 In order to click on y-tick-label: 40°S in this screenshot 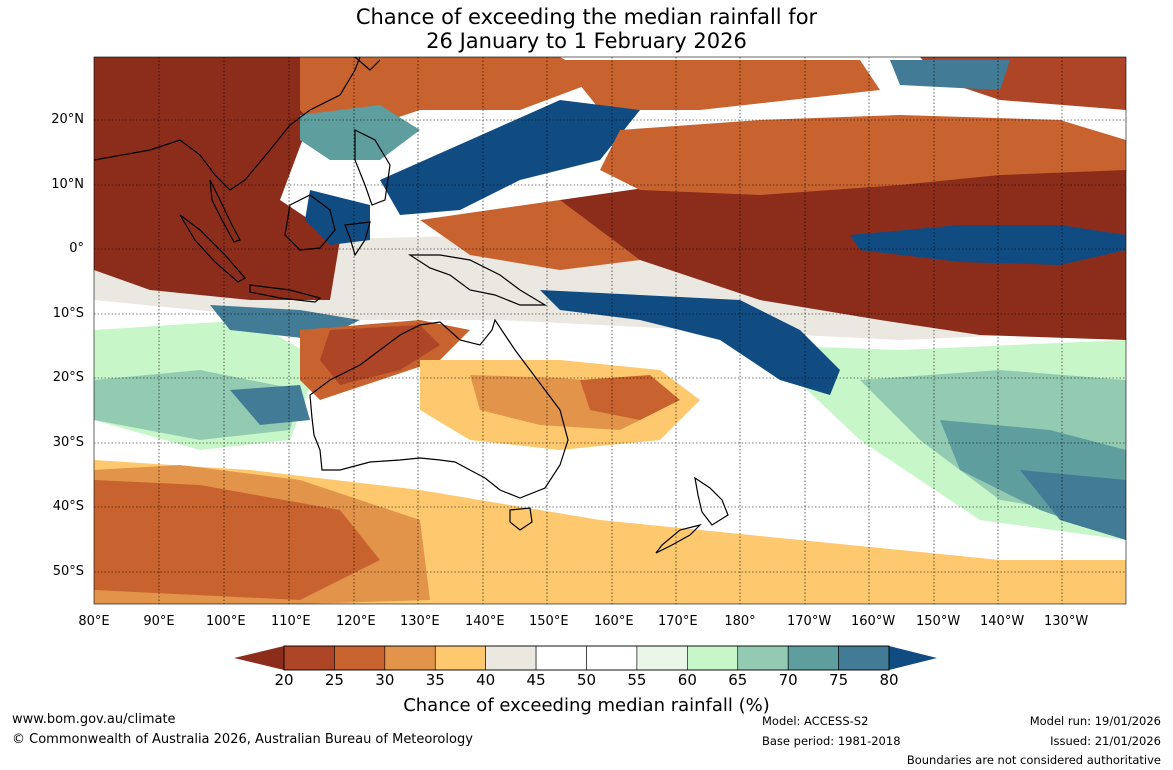, I will do `click(68, 506)`.